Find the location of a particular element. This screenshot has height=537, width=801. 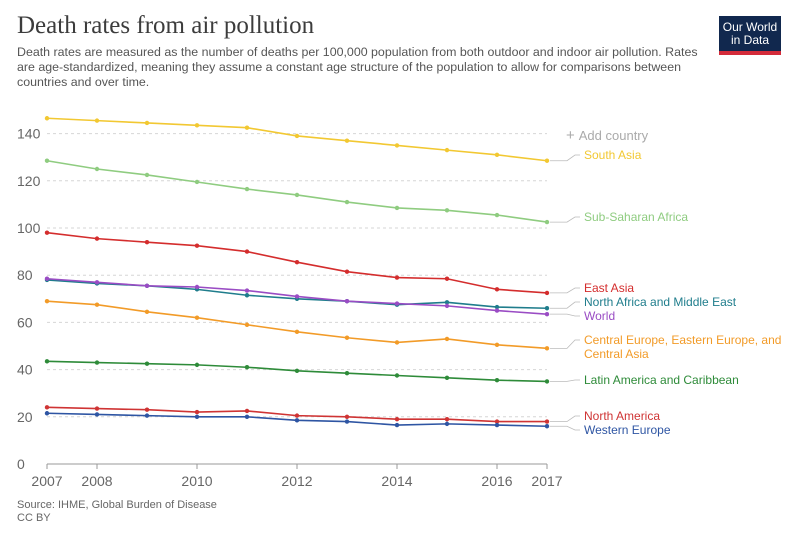

series-label: Central Asia is located at coordinates (616, 354).